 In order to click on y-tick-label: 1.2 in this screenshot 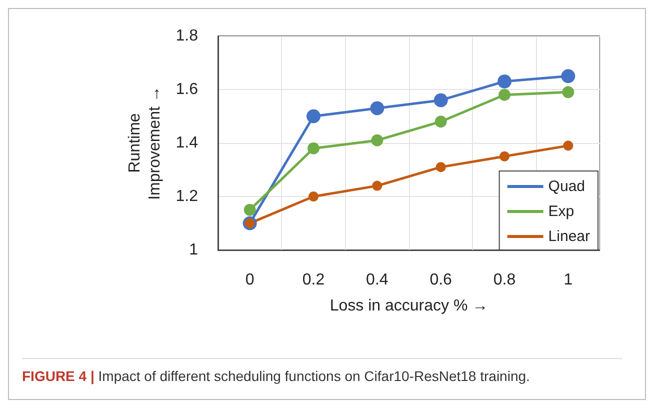, I will do `click(187, 196)`.